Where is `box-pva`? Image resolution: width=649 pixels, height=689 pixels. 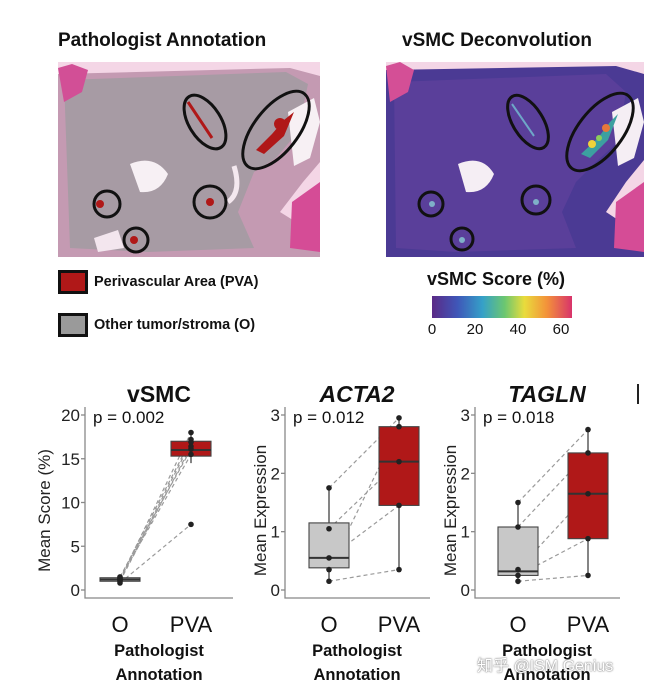
box-pva is located at coordinates (399, 466).